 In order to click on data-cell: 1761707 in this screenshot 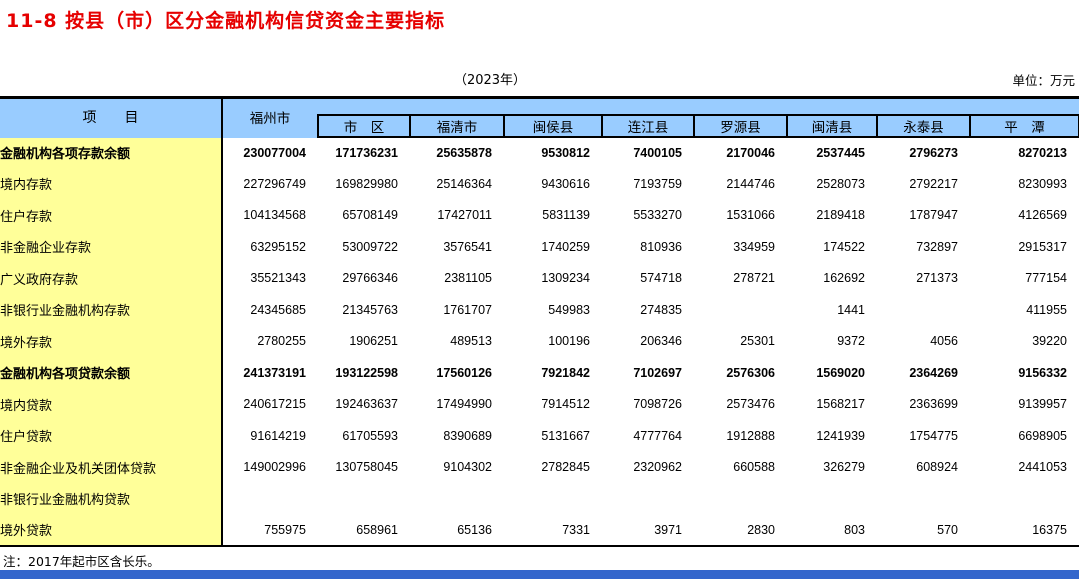, I will do `click(467, 309)`.